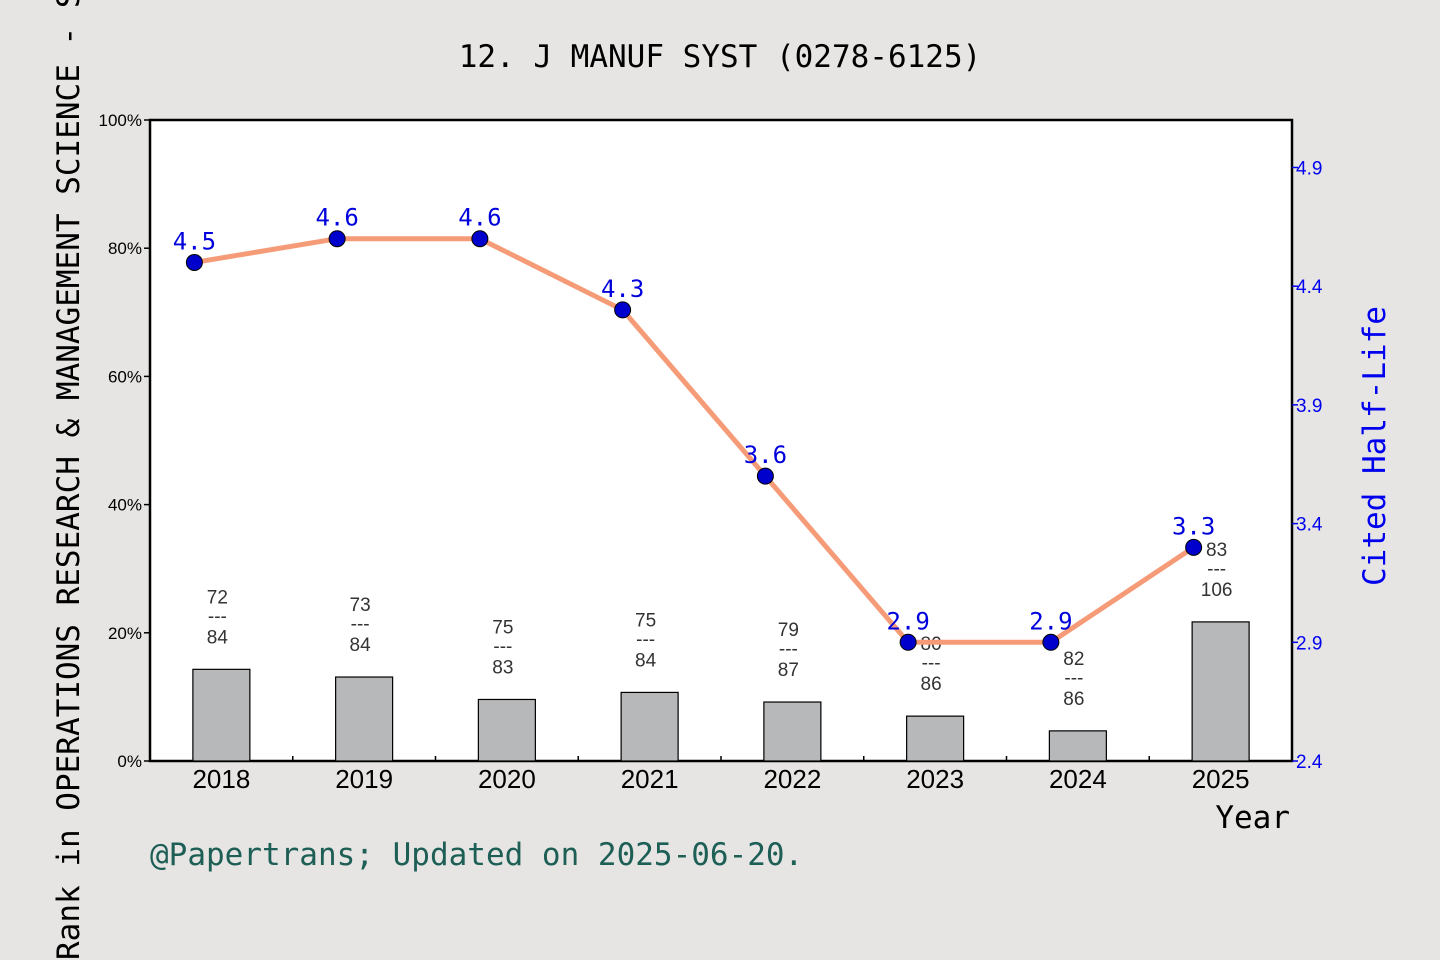  Describe the element at coordinates (721, 691) in the screenshot. I see `bars-layer` at that location.